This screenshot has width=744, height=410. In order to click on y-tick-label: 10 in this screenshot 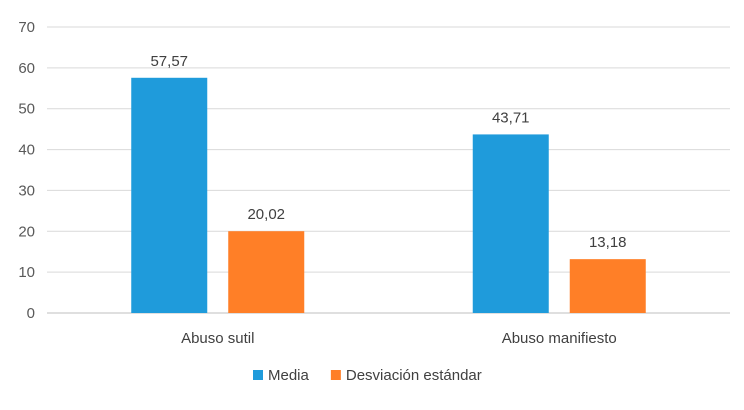, I will do `click(26, 272)`.